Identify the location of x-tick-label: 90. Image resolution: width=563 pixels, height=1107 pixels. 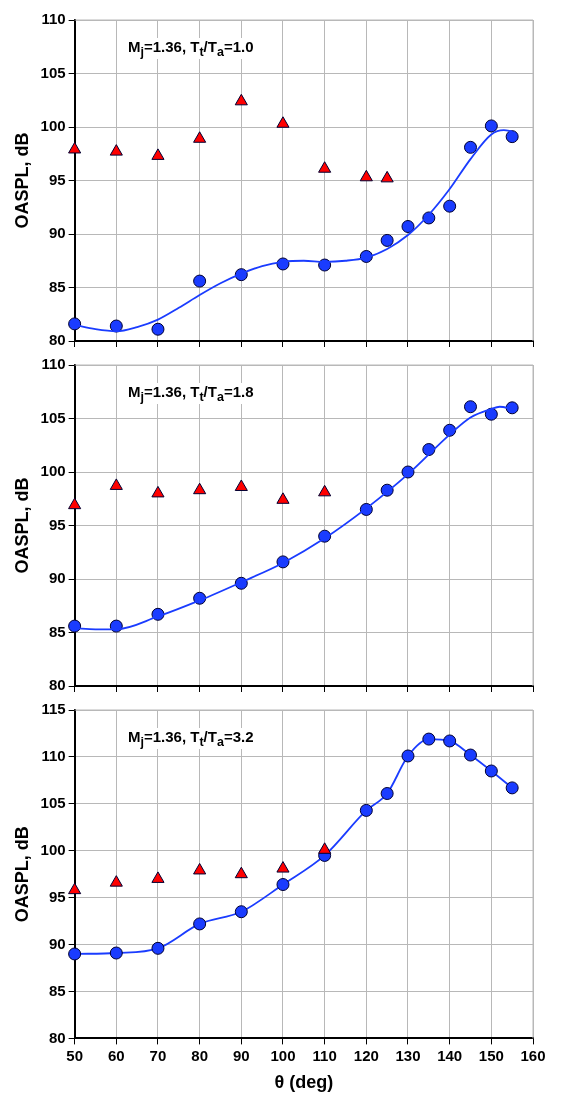
(241, 1055).